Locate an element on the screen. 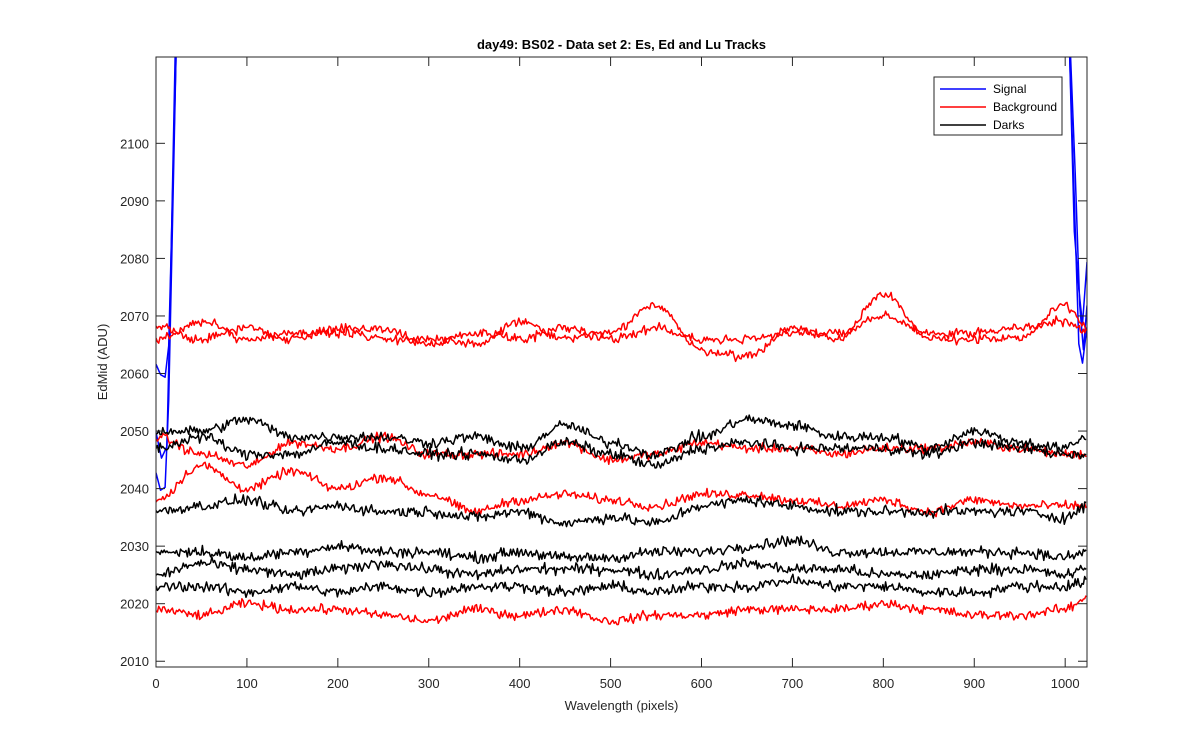  y-tick-label: 2030 is located at coordinates (134, 546).